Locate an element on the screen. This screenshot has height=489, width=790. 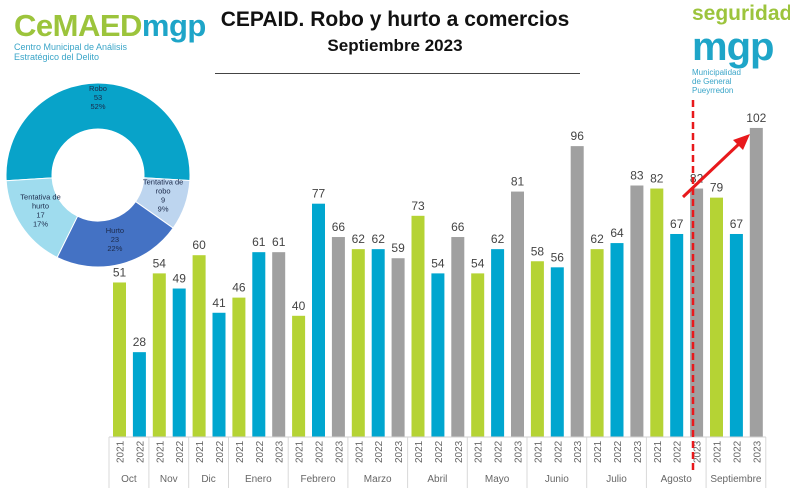
bar-Agosto-2022 is located at coordinates (677, 335).